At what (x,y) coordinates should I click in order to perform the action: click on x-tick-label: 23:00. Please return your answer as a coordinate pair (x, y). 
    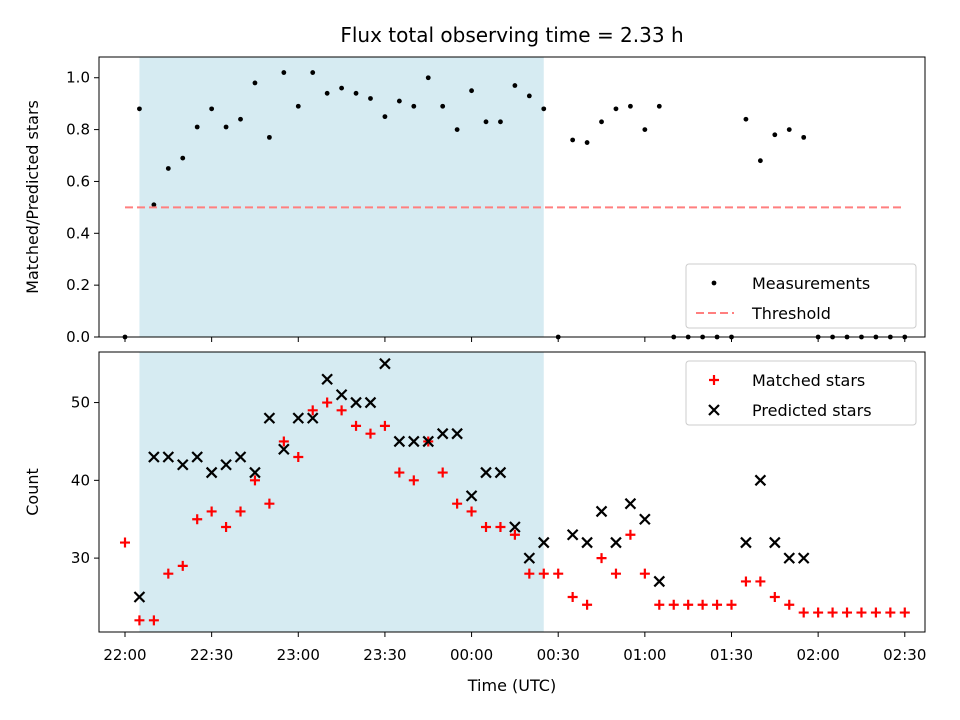
    Looking at the image, I should click on (298, 655).